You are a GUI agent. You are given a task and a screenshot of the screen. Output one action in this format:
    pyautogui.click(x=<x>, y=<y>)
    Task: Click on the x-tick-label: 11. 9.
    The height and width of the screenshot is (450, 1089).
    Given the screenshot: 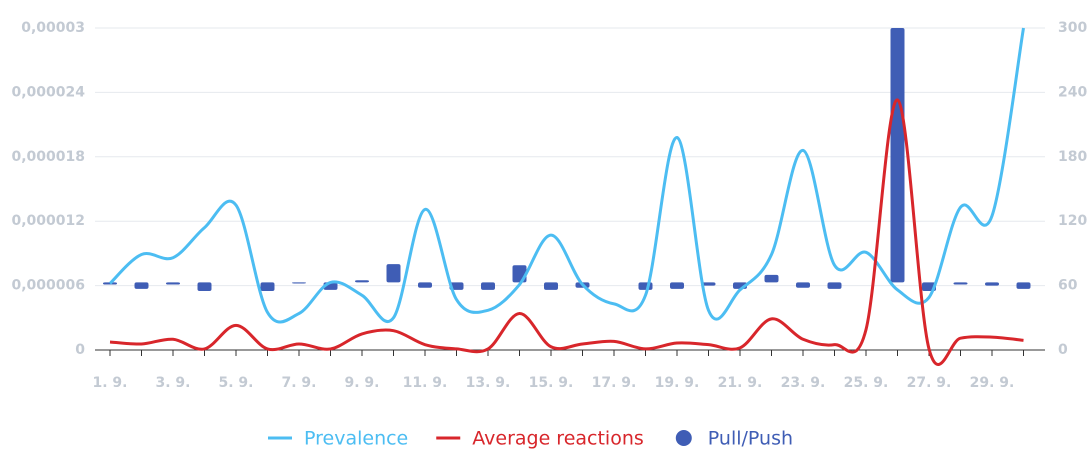 What is the action you would take?
    pyautogui.click(x=425, y=383)
    